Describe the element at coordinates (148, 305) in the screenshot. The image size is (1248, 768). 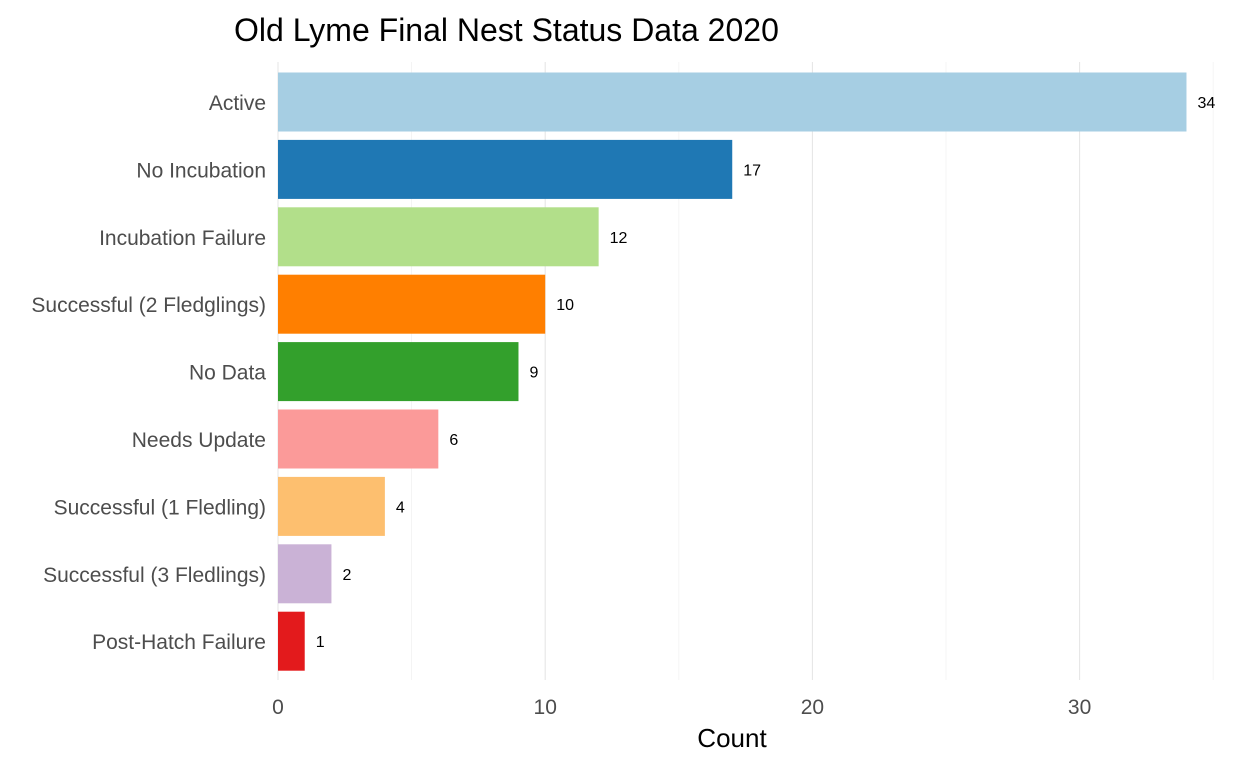
I see `category-label: Successful (2 Fledglings)` at that location.